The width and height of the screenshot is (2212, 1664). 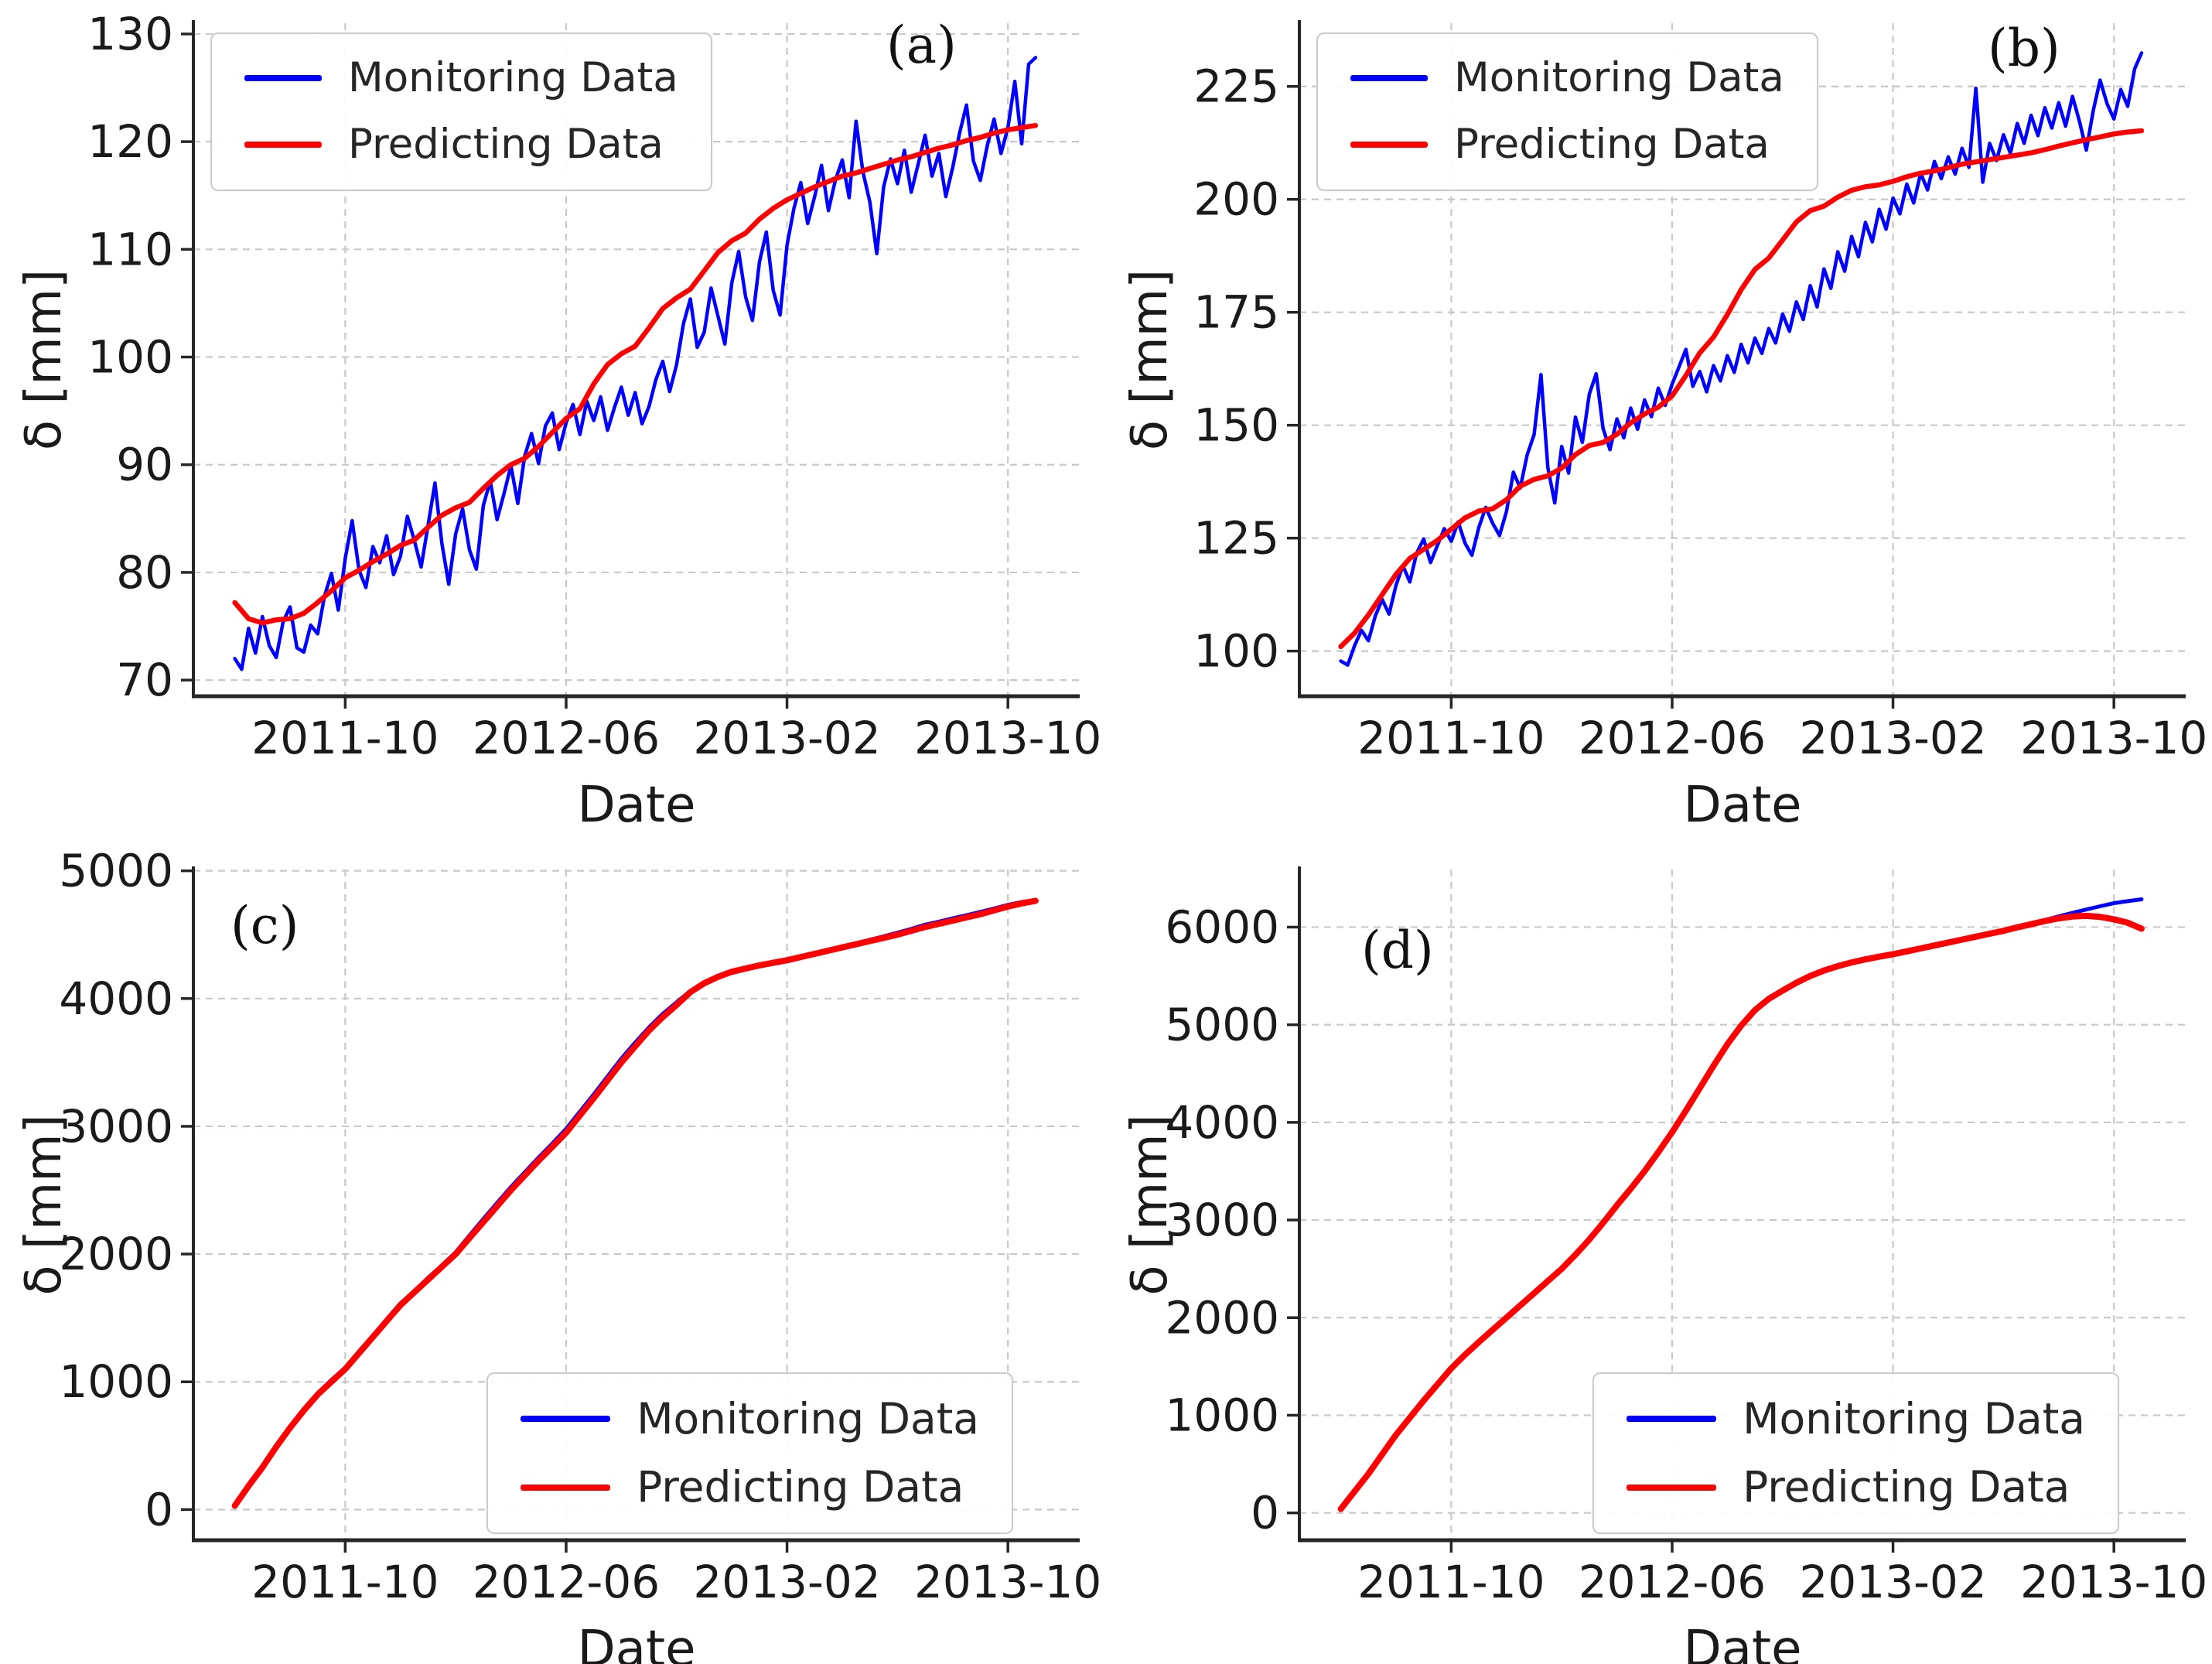 I want to click on legend-panel-c: Monitoring Data Predicting Data, so click(x=749, y=1453).